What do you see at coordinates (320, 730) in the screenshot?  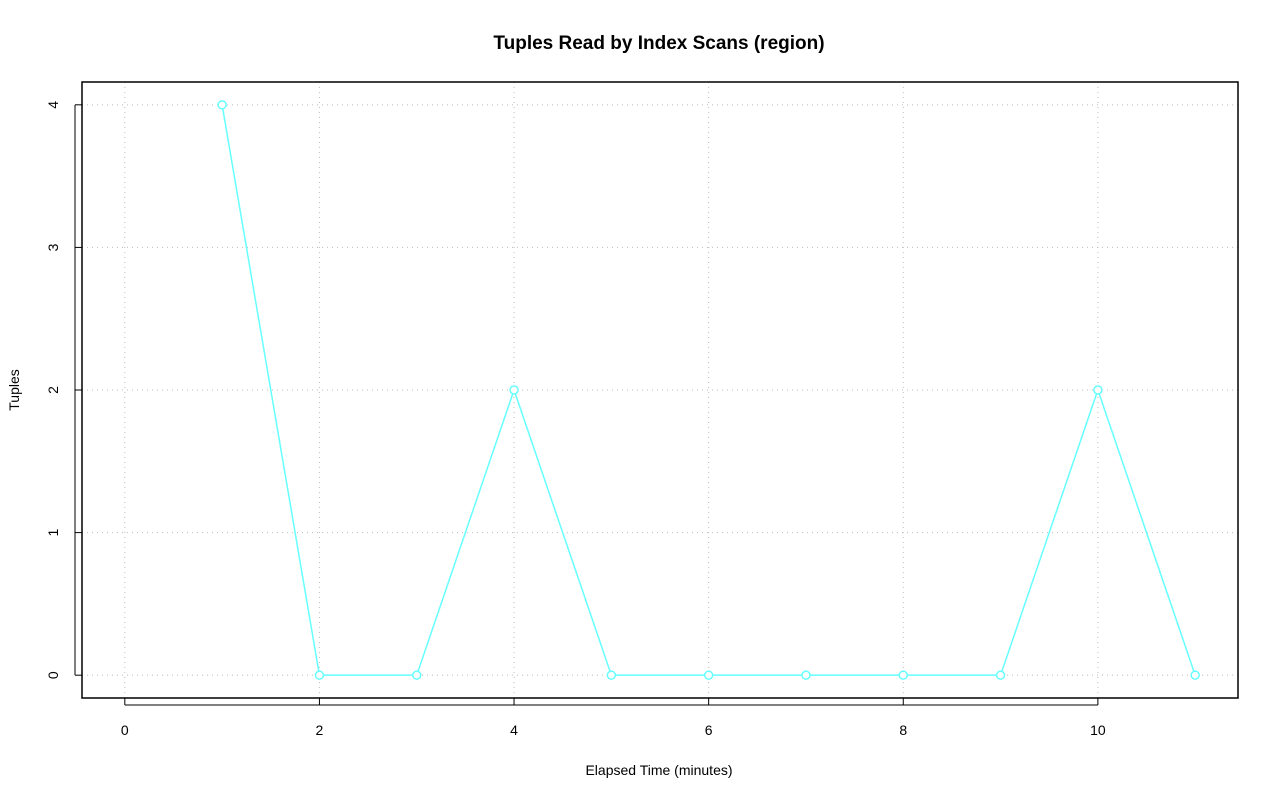 I see `x-tick-label: 2` at bounding box center [320, 730].